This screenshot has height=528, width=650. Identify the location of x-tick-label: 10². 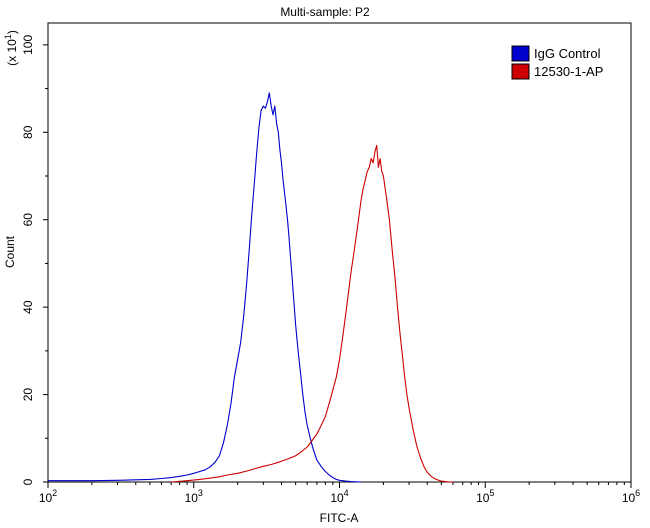
(48, 496).